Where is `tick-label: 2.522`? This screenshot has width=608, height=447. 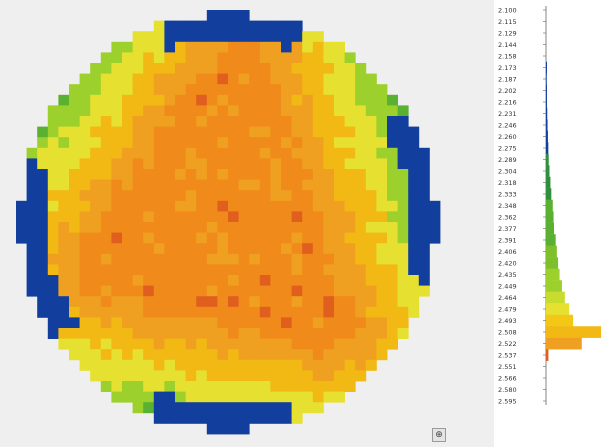
tick-label: 2.522 is located at coordinates (507, 344).